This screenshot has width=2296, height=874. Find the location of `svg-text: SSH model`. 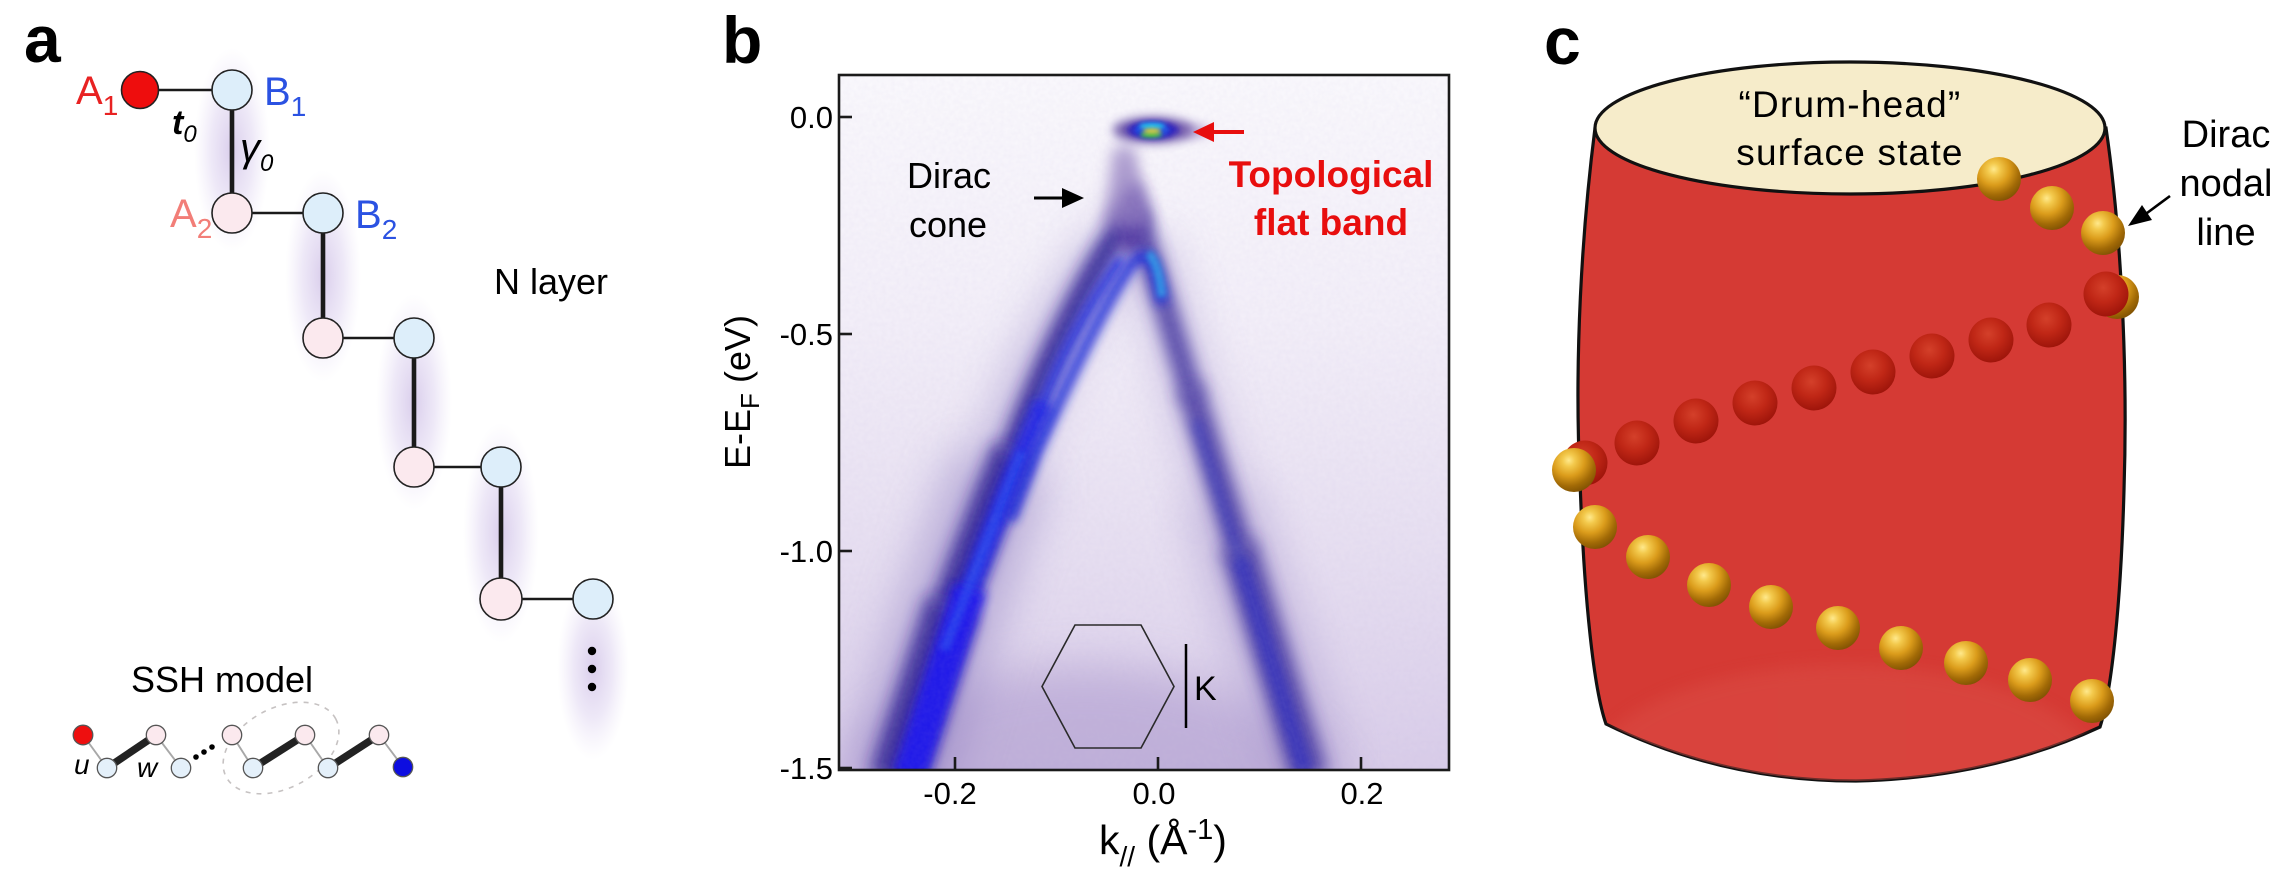

svg-text: SSH model is located at coordinates (222, 679).